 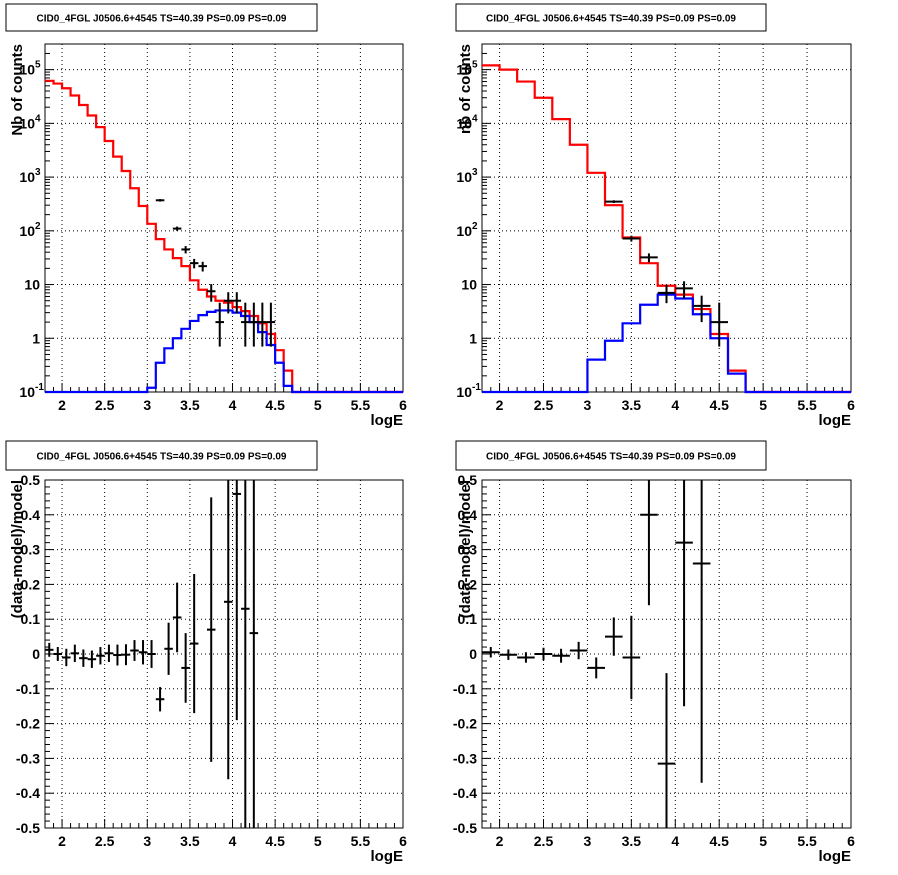 What do you see at coordinates (468, 584) in the screenshot?
I see `y-tick-label: 0.2` at bounding box center [468, 584].